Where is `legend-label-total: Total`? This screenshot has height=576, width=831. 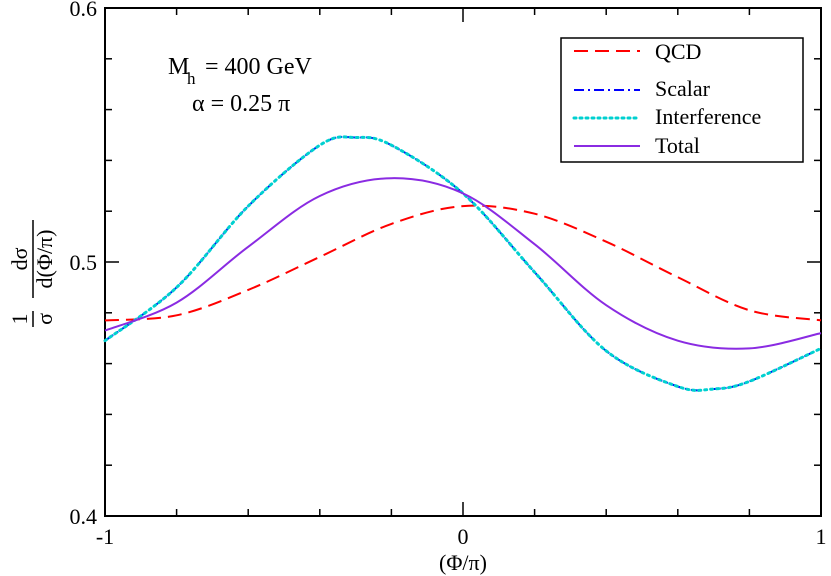 legend-label-total: Total is located at coordinates (677, 145).